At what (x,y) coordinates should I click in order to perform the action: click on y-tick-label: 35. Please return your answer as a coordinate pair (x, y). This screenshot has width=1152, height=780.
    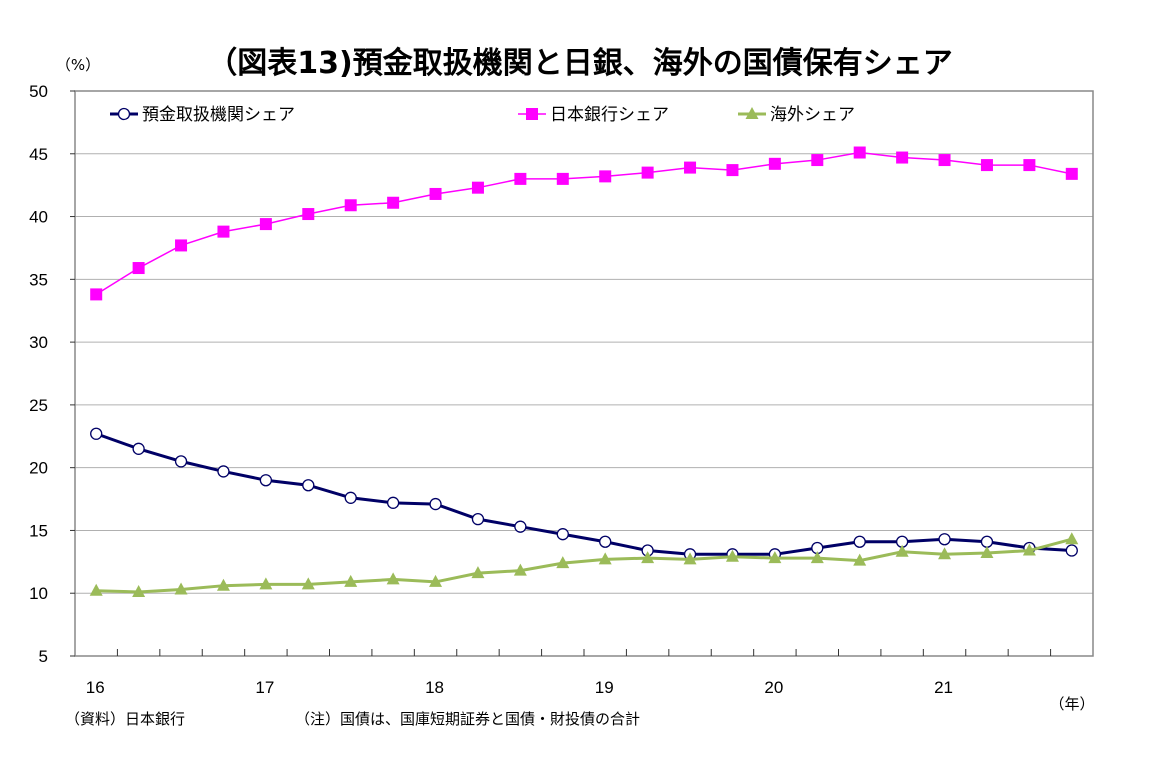
    Looking at the image, I should click on (38, 279).